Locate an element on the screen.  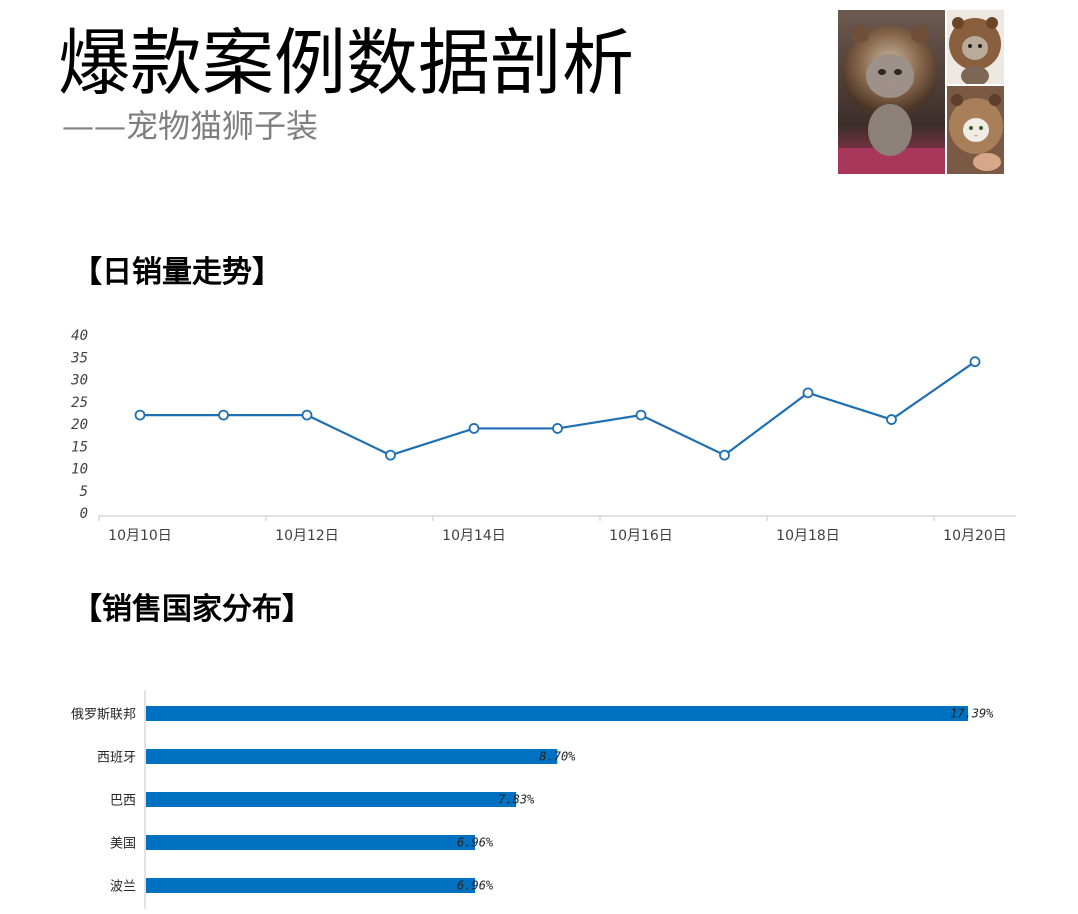
category-label: 西班牙 is located at coordinates (116, 758).